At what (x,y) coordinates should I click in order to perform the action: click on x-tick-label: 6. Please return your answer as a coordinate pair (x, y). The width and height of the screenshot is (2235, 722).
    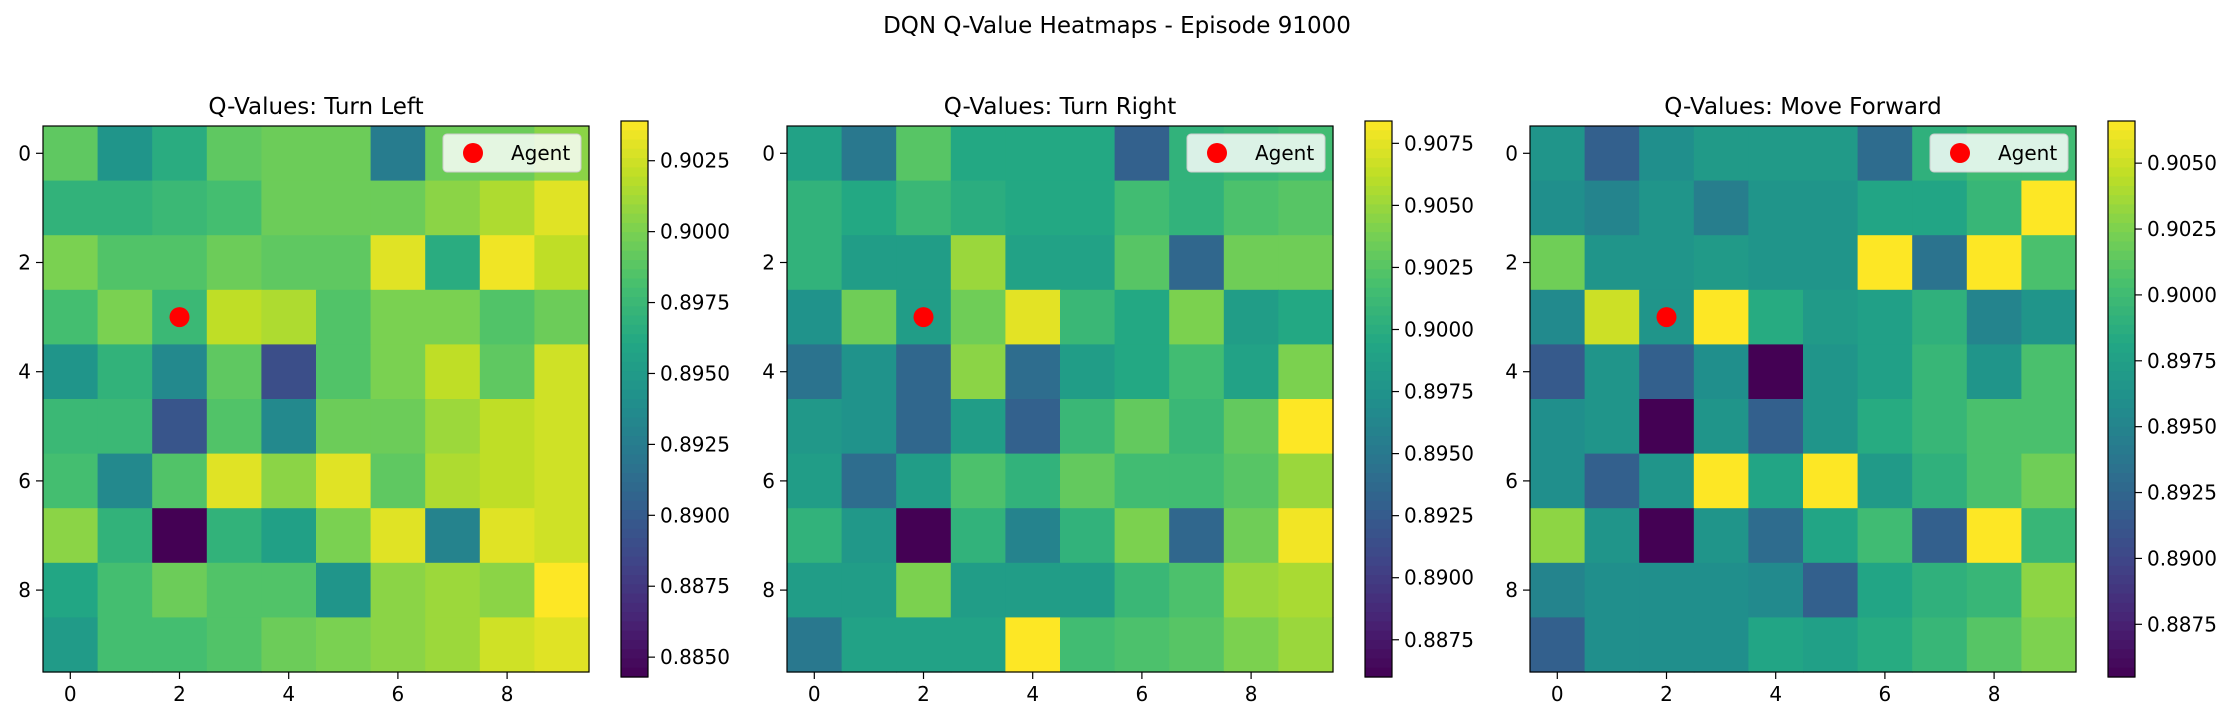
    Looking at the image, I should click on (1142, 694).